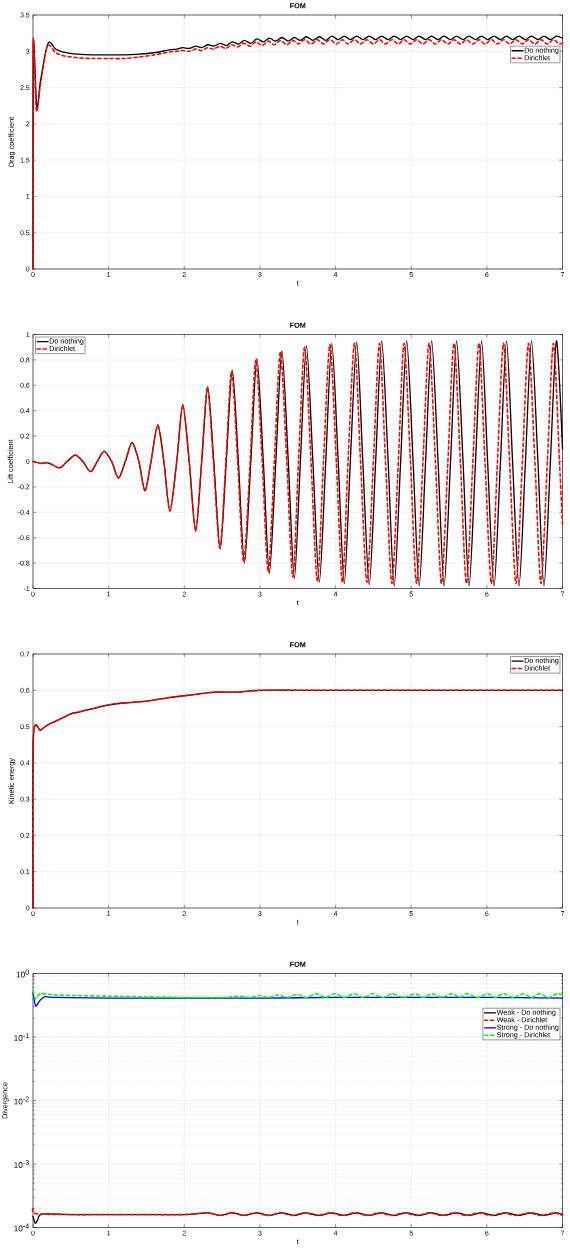 Image resolution: width=570 pixels, height=1254 pixels. Describe the element at coordinates (21, 1227) in the screenshot. I see `y-tick-label: 10$^{-4}$` at that location.